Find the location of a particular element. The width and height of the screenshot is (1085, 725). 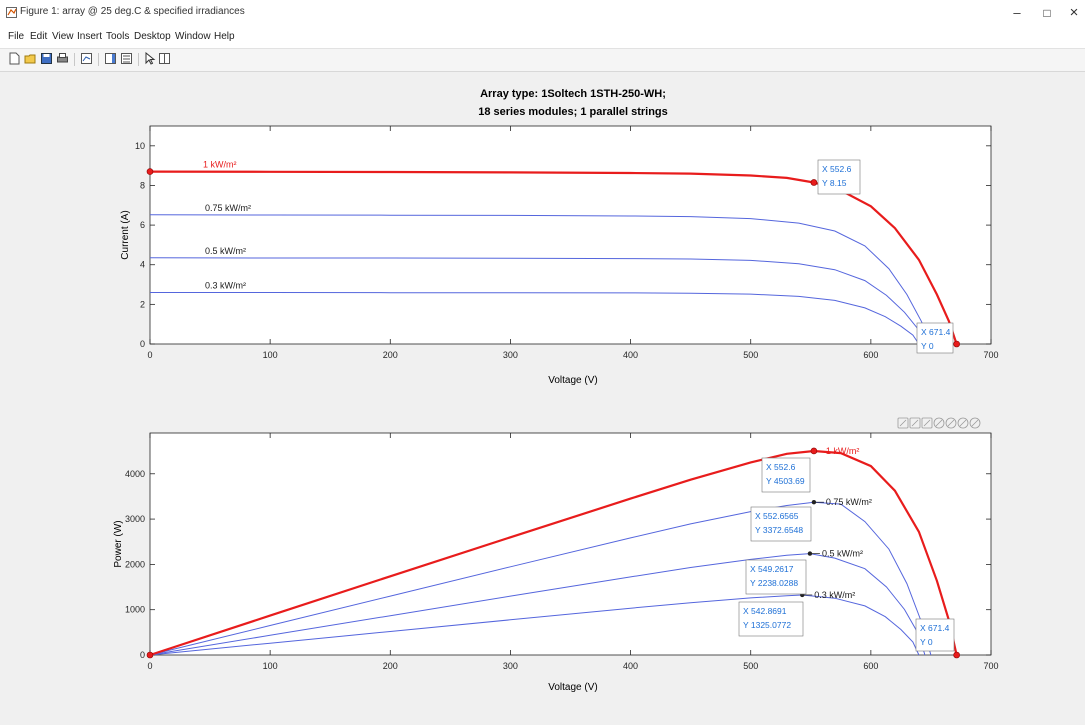

link-plot-icon is located at coordinates (86, 58).